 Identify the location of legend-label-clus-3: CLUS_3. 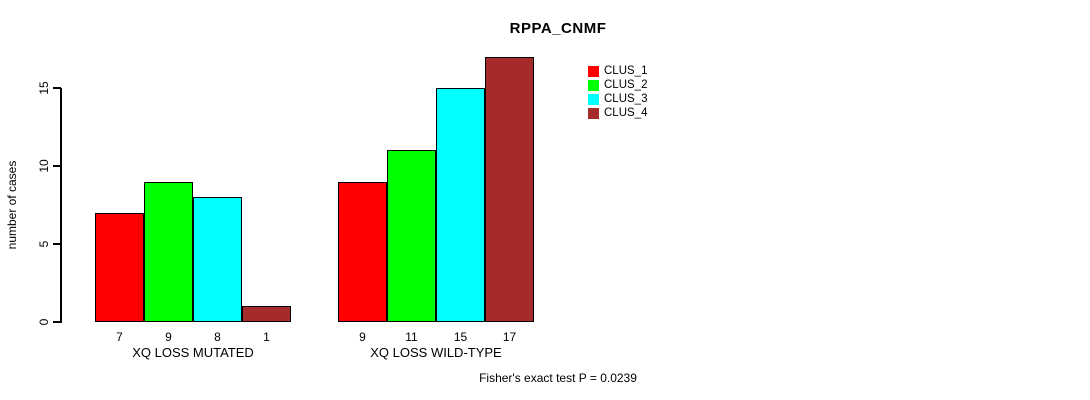
(626, 98).